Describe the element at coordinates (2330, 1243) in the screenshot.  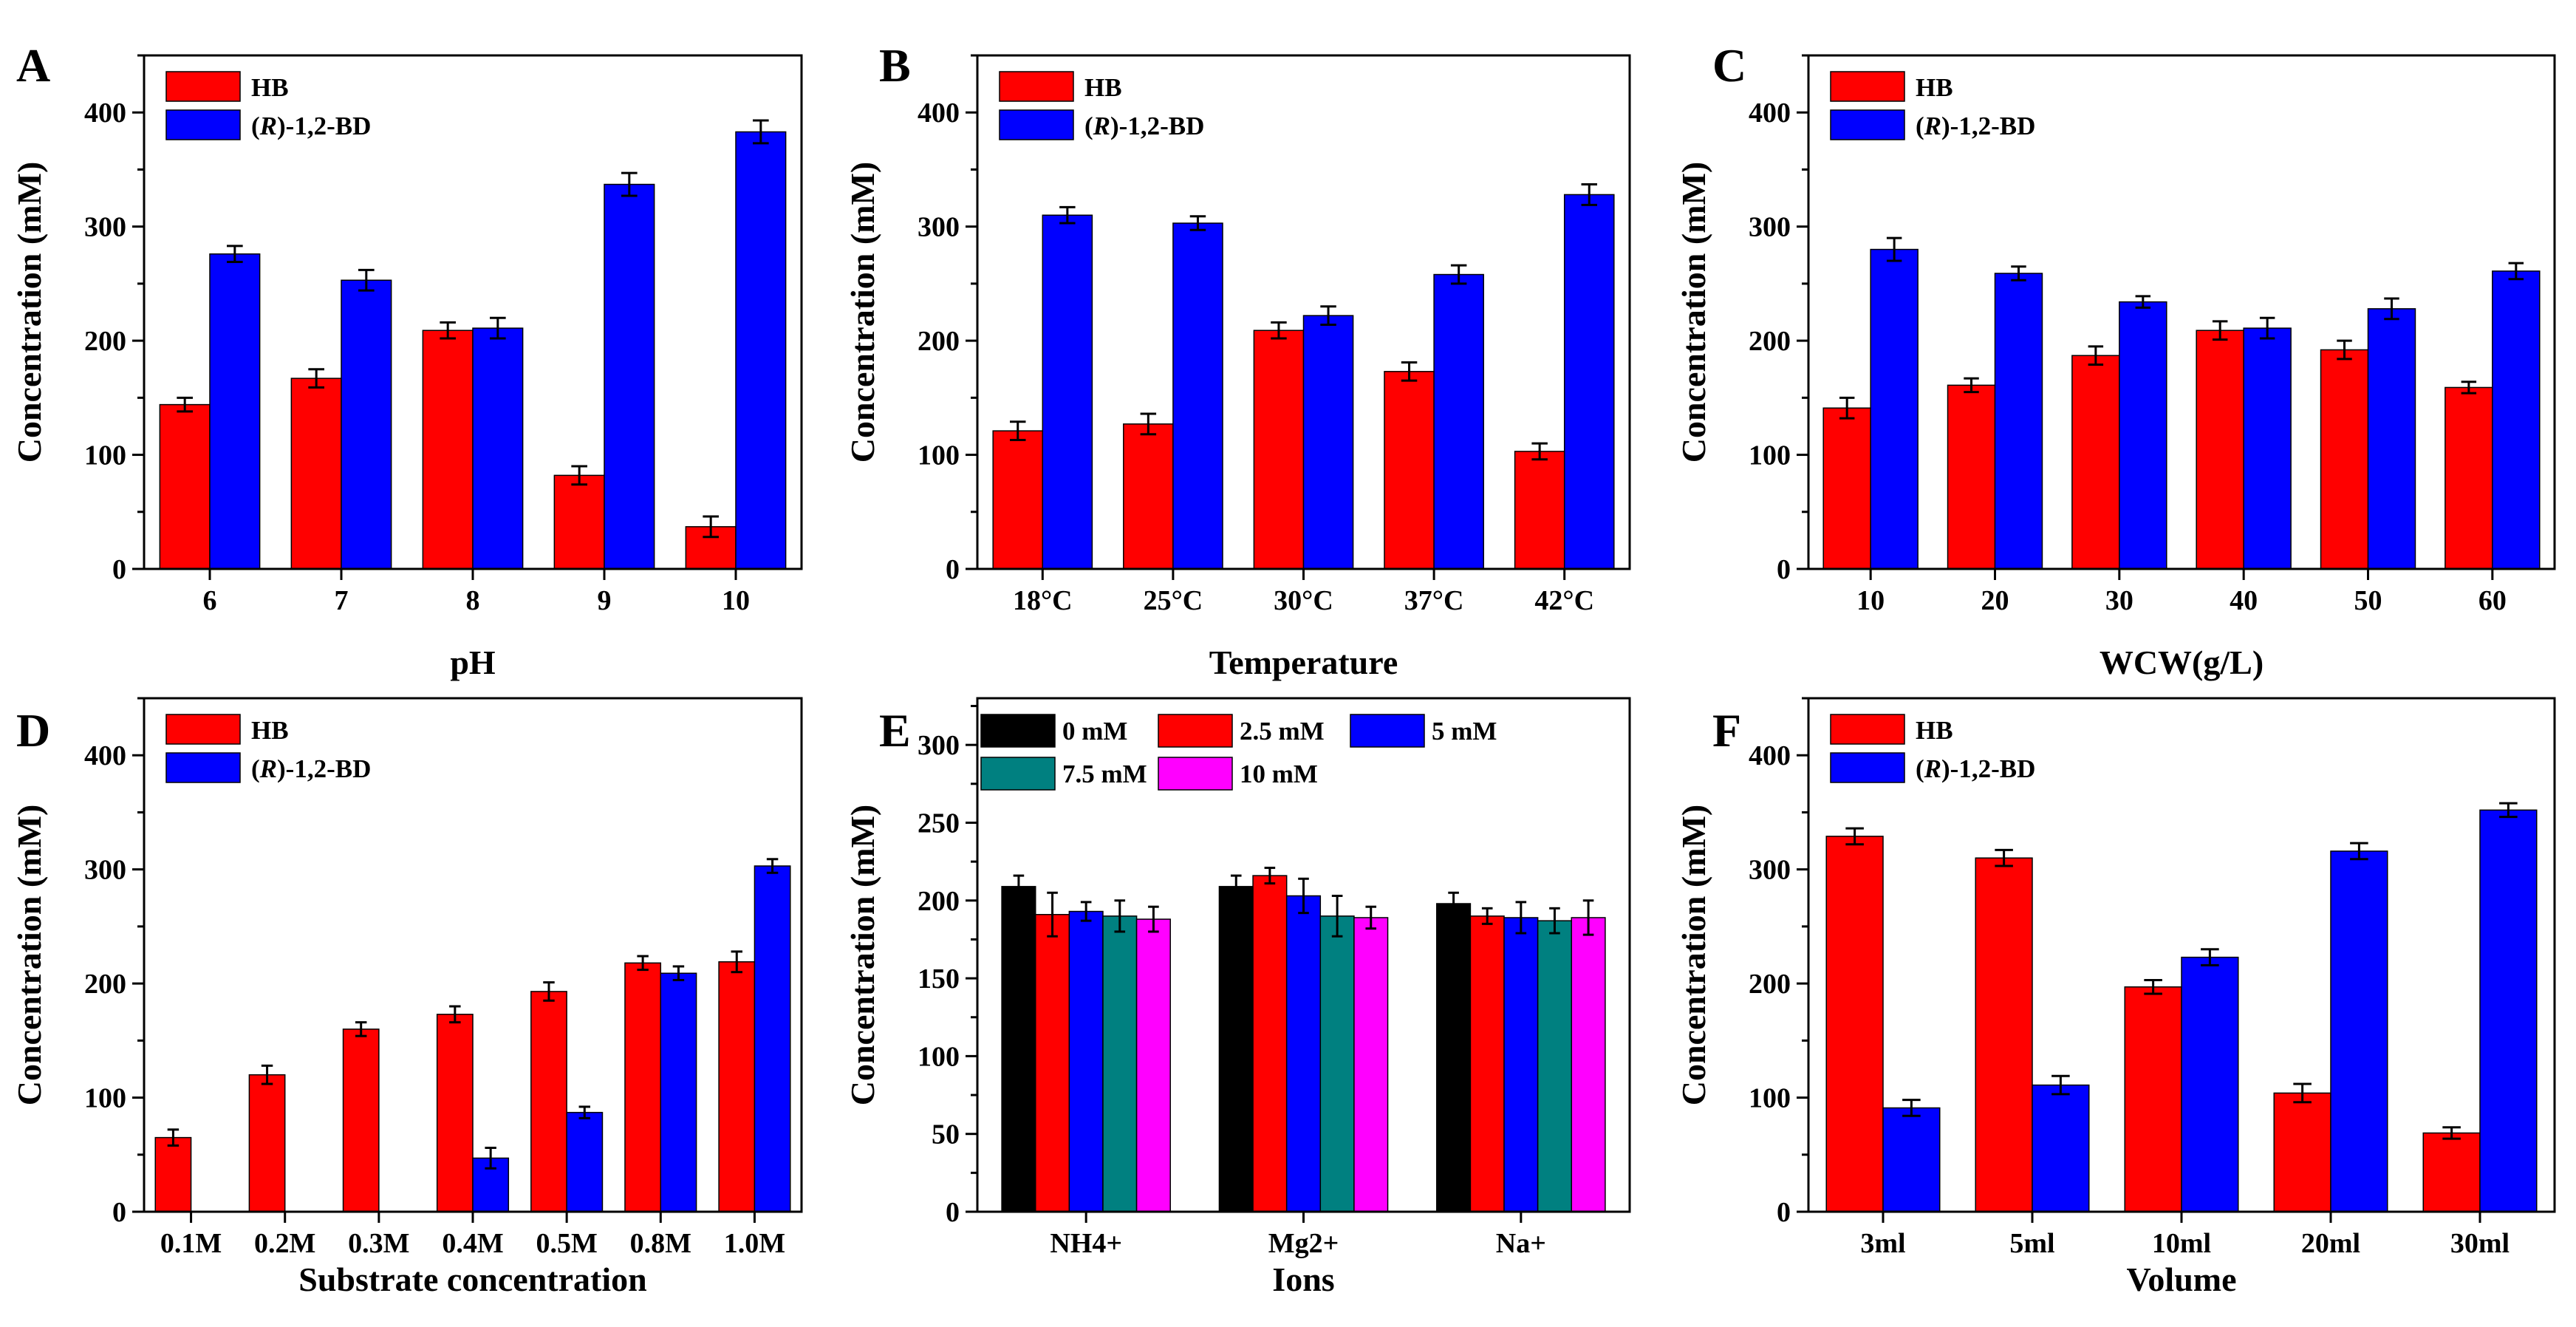
I see `x-tick-label: 20ml` at that location.